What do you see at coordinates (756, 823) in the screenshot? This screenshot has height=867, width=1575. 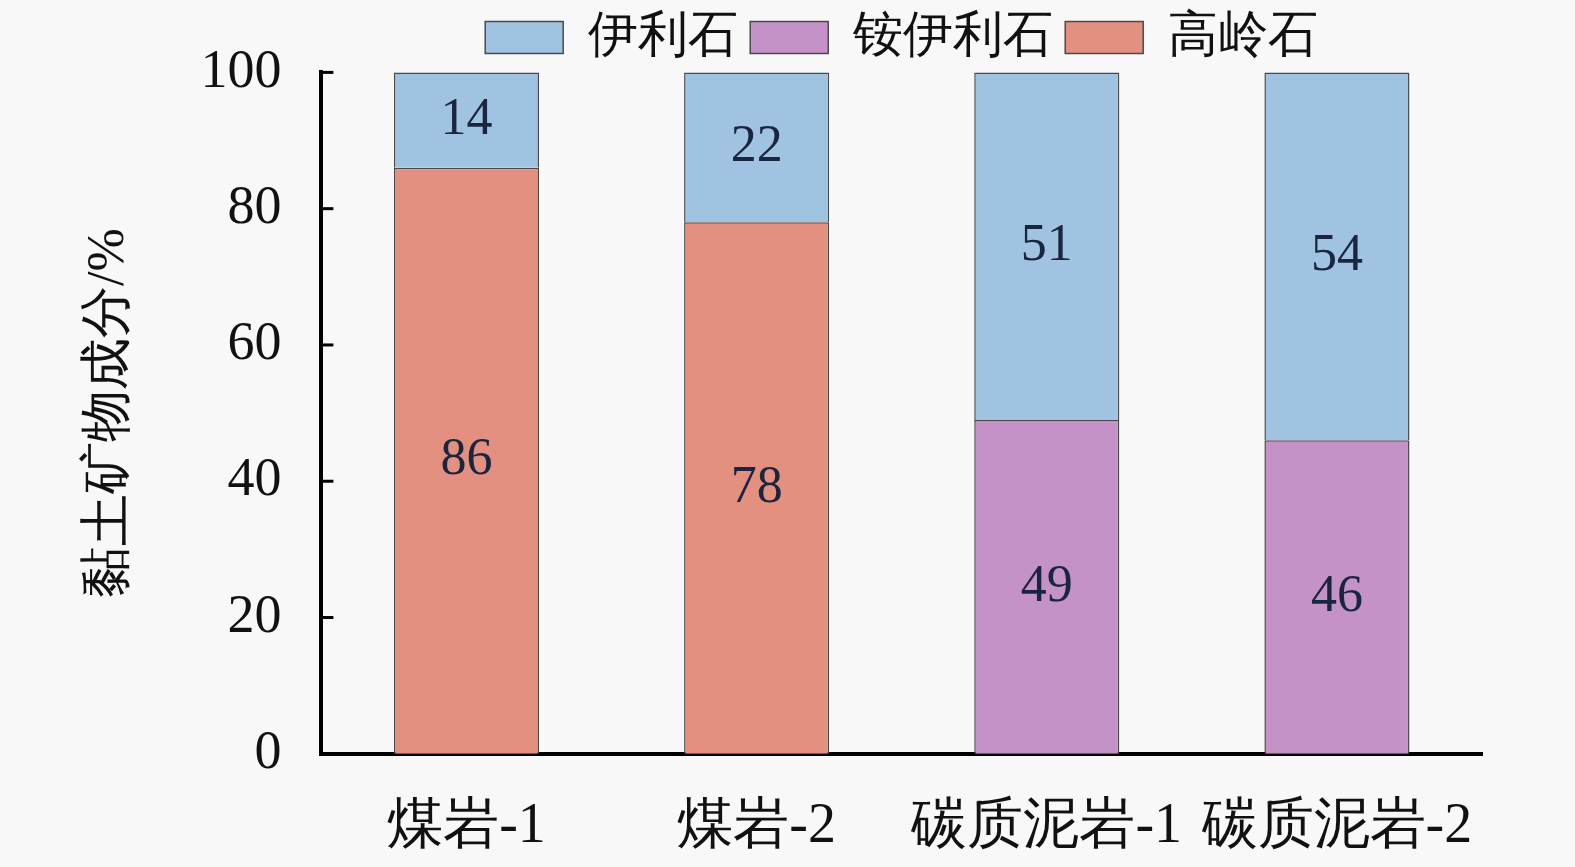 I see `x-tick-label: 煤岩-2` at bounding box center [756, 823].